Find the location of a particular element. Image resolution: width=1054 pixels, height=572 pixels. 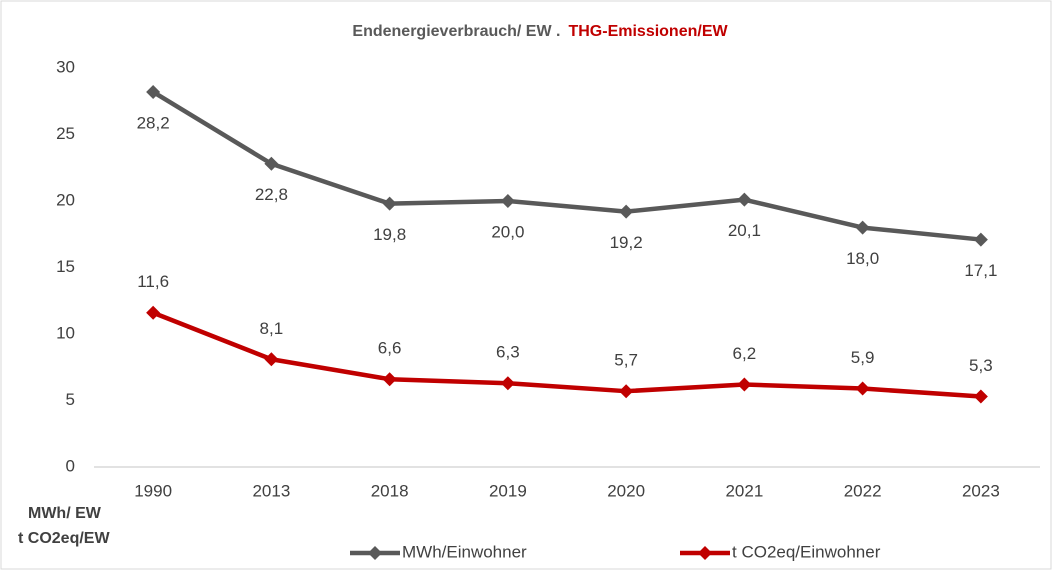

x-tick-label: 2022 is located at coordinates (863, 490).